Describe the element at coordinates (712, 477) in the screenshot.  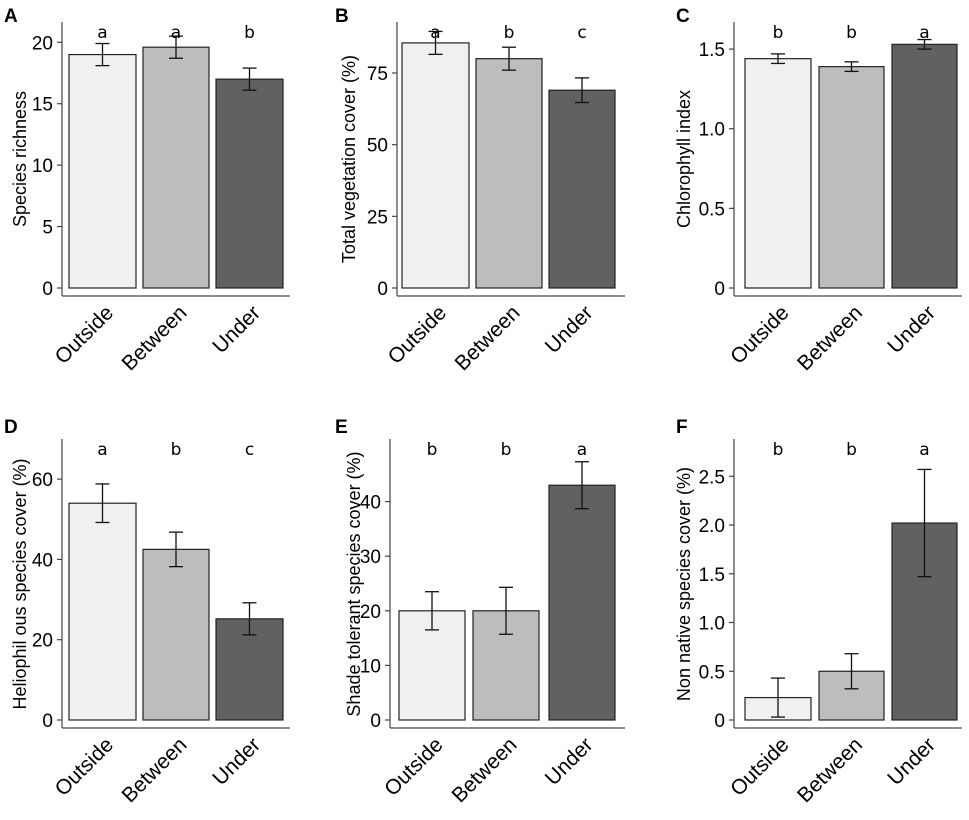
I see `y-tick-label: 2.5` at that location.